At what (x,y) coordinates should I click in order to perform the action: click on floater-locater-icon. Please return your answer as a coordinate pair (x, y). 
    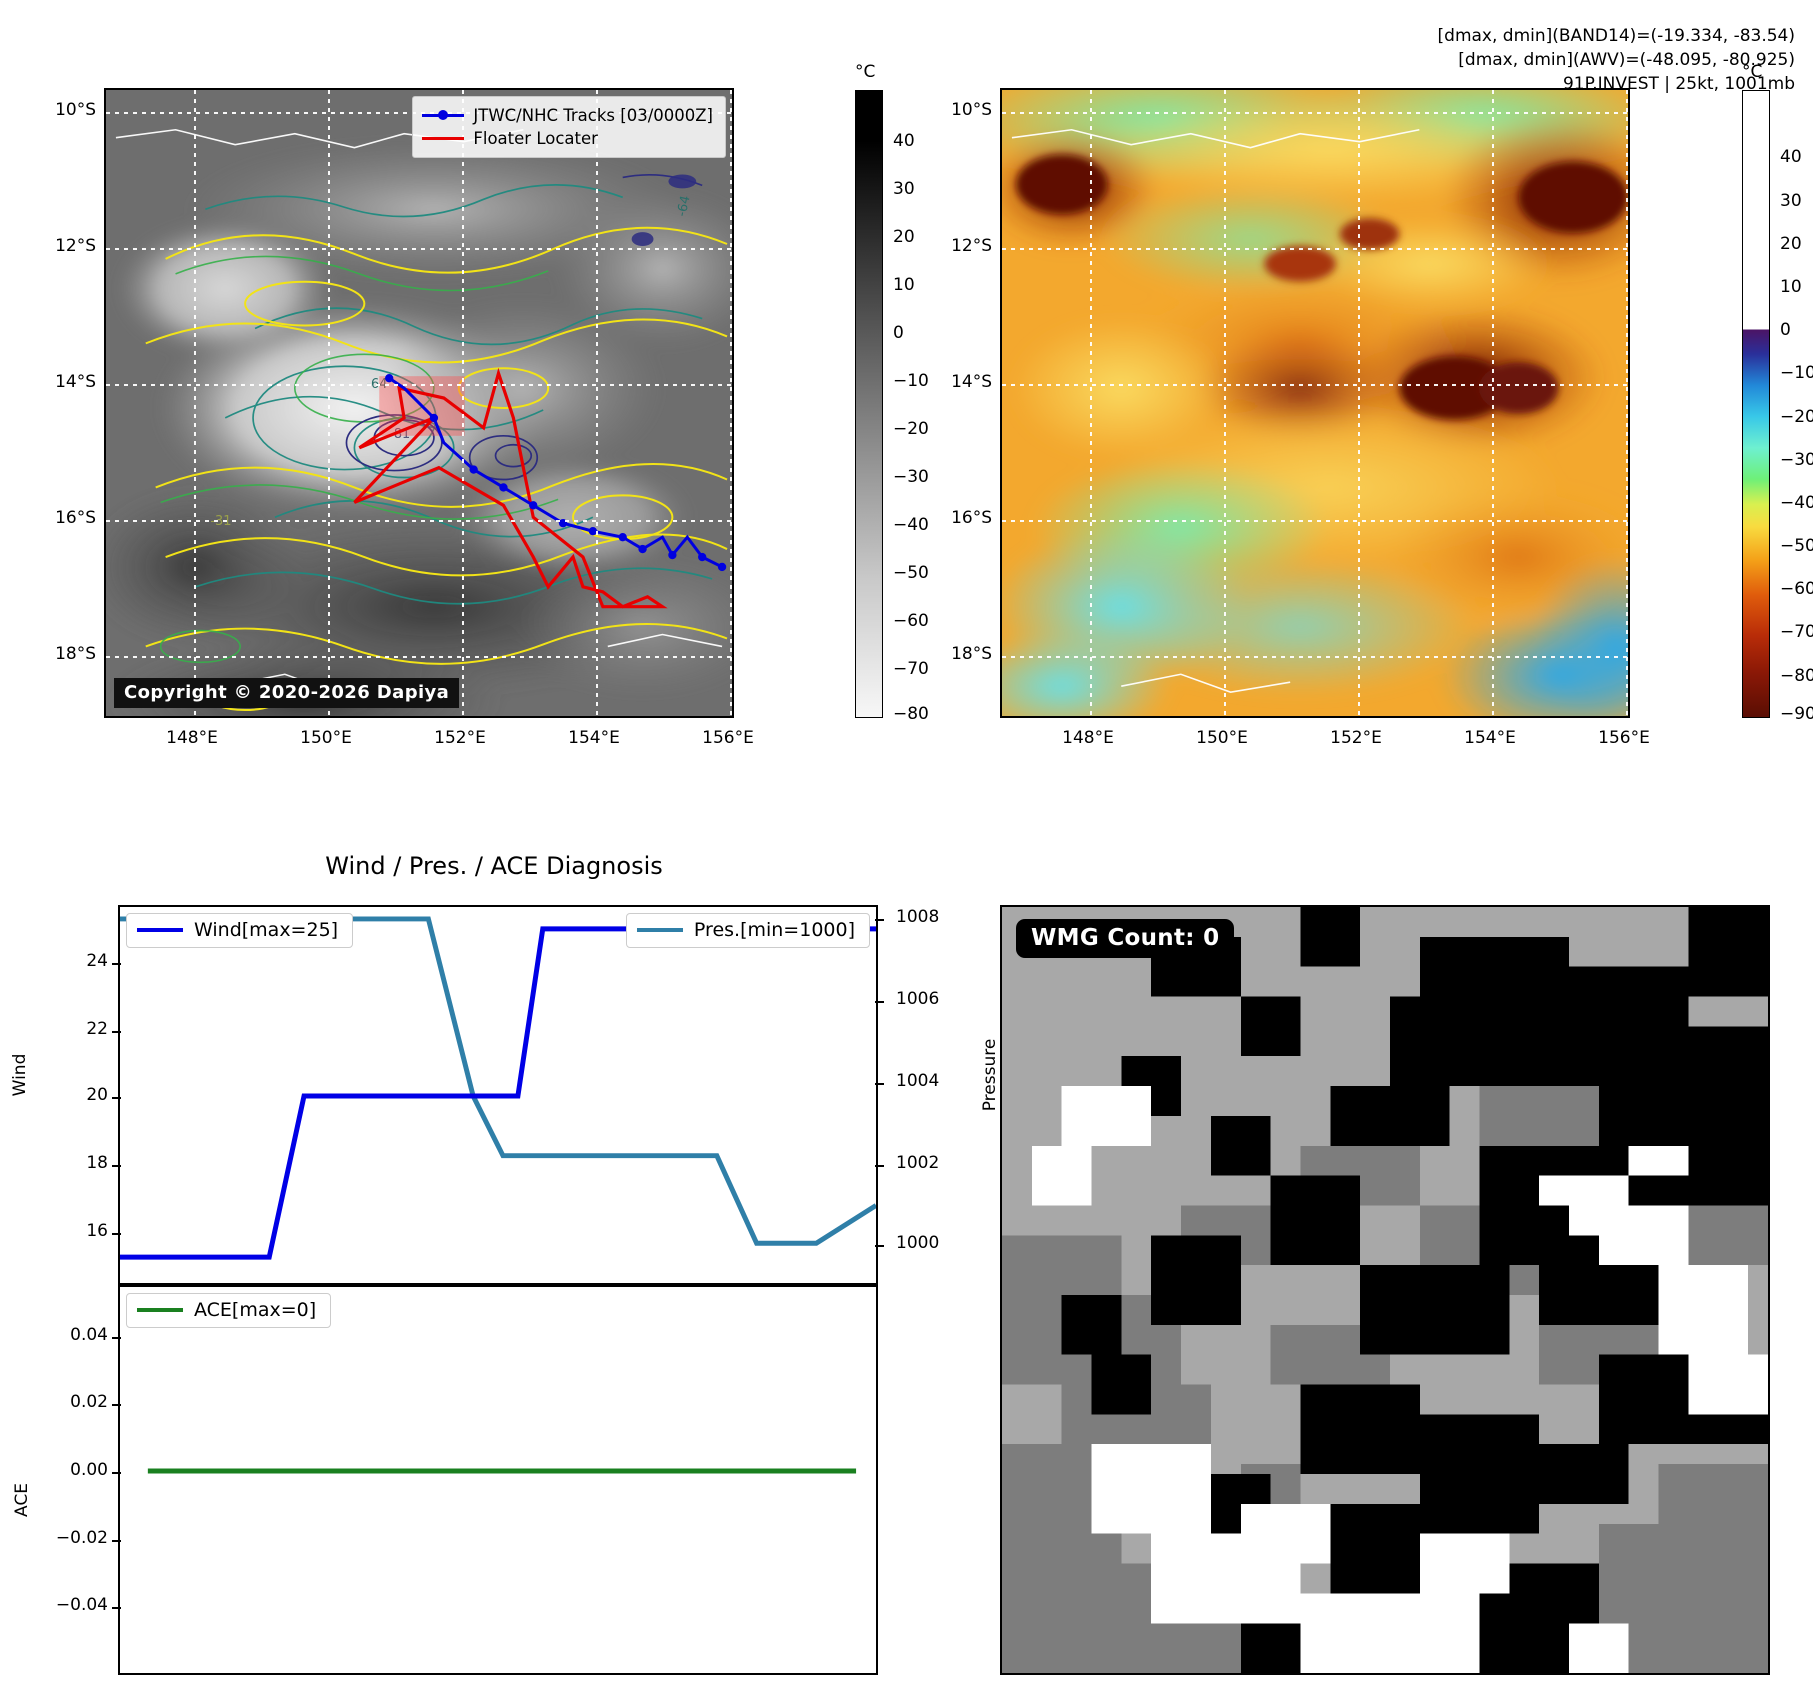
    Looking at the image, I should click on (443, 138).